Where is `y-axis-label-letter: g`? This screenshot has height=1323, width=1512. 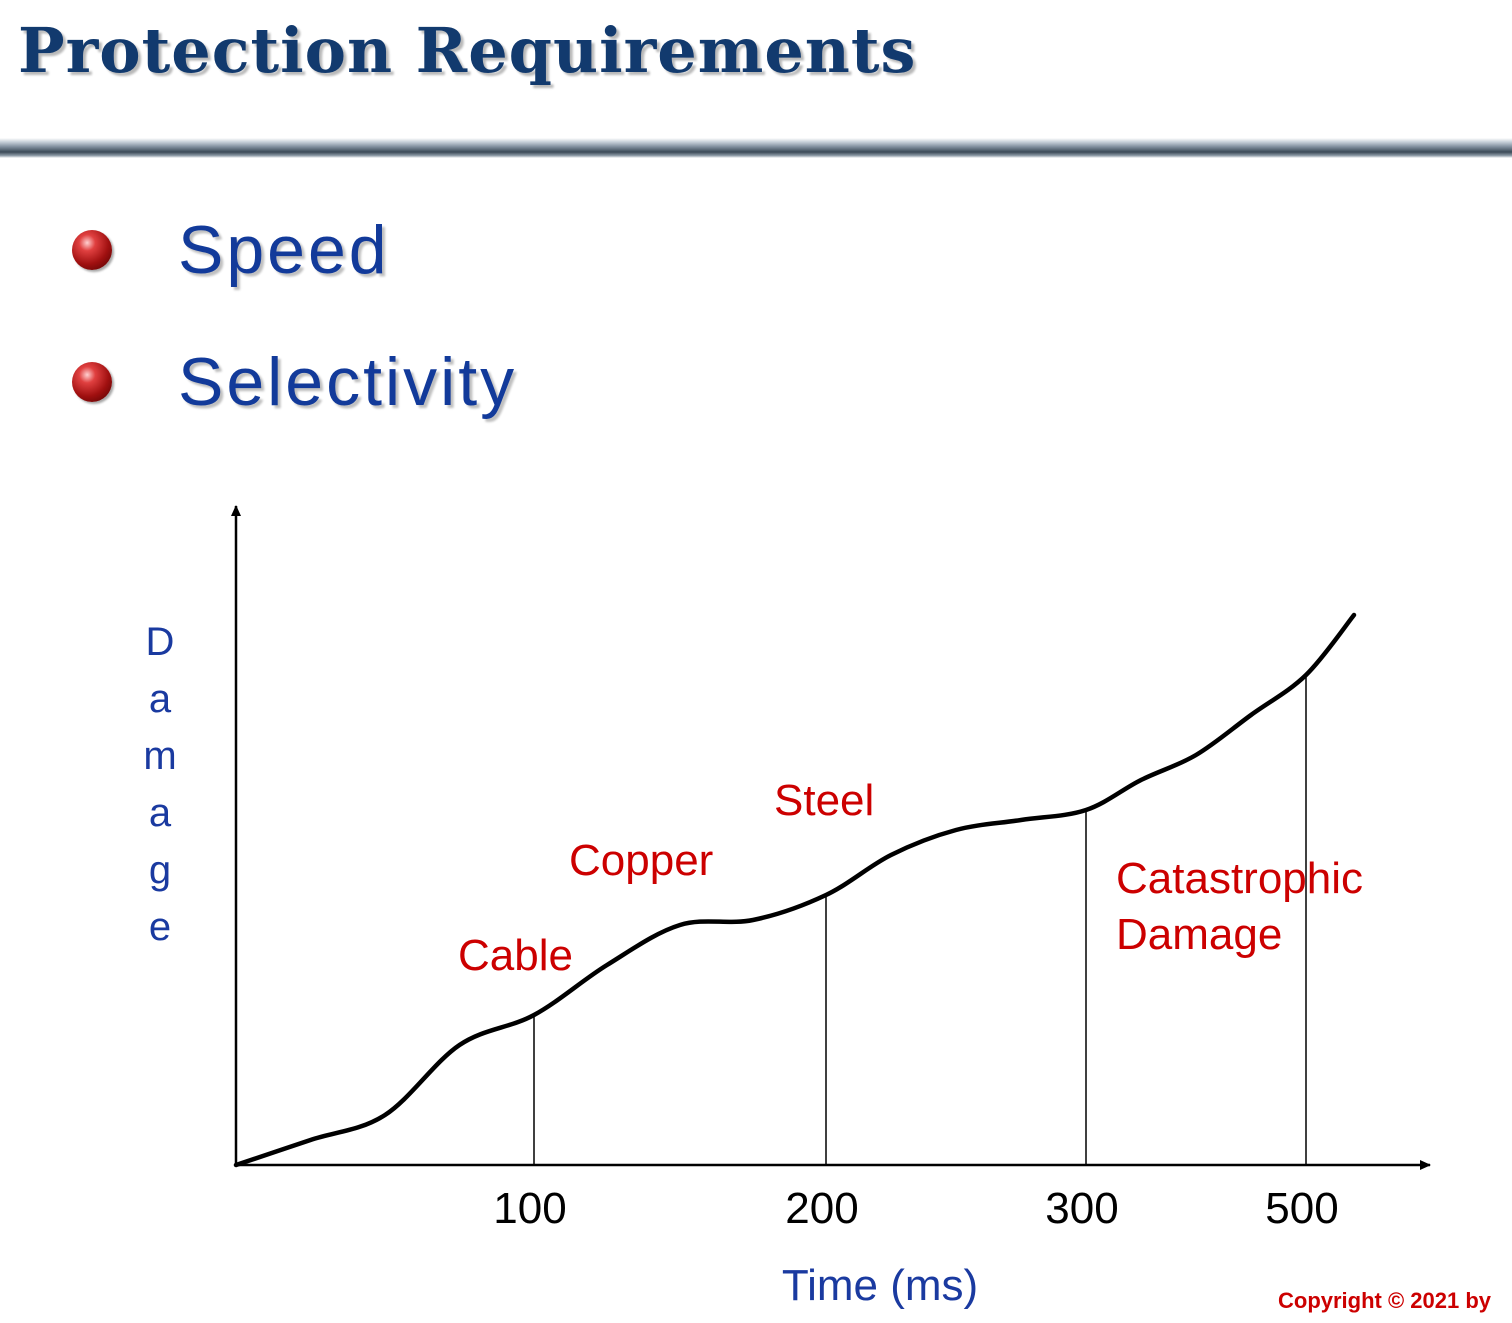 y-axis-label-letter: g is located at coordinates (160, 870).